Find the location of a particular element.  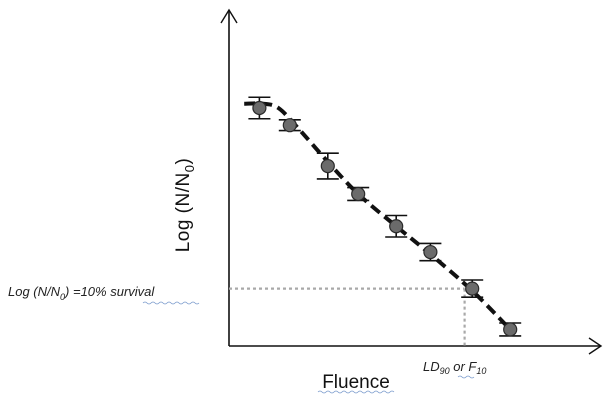

reference-y-label: Log (N/N0) =10% survival is located at coordinates (81, 293).